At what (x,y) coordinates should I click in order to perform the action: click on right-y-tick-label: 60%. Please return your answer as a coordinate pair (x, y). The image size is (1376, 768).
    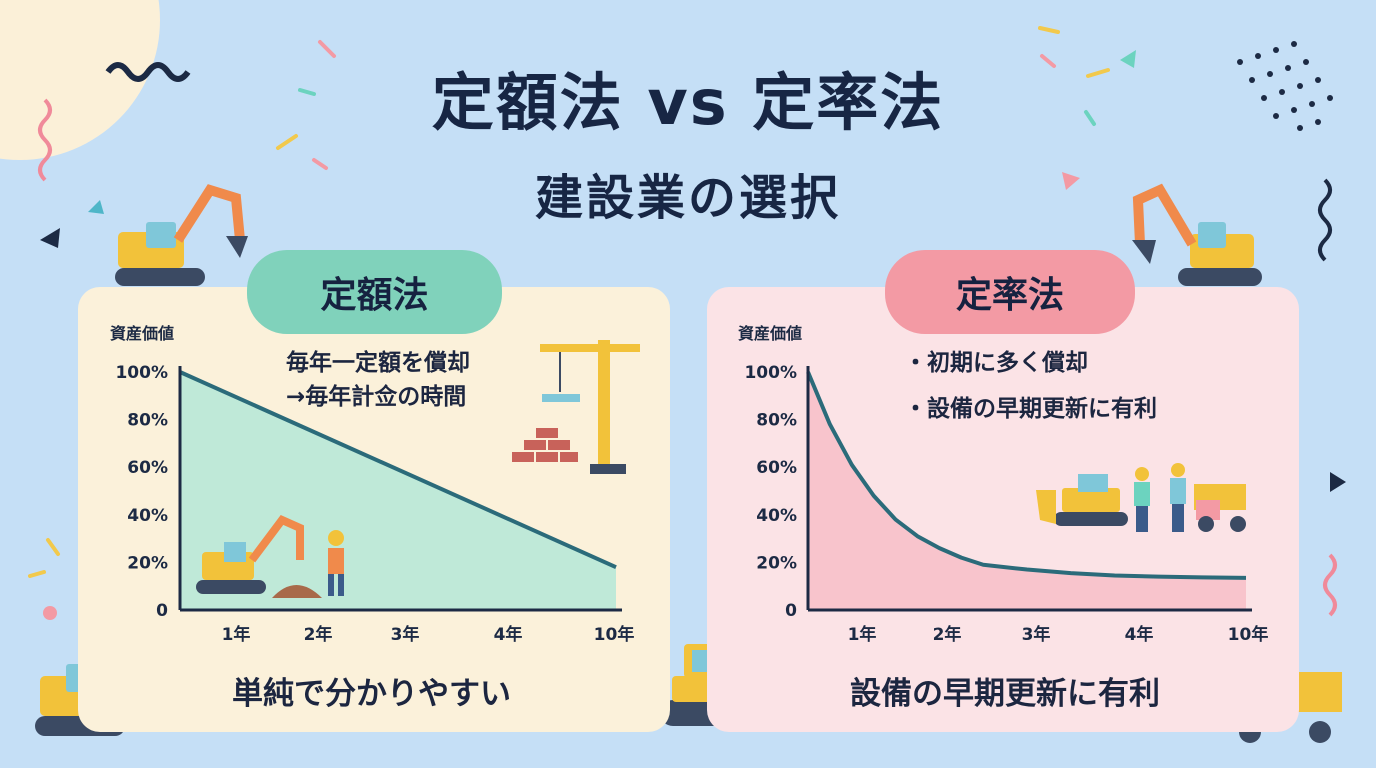
    Looking at the image, I should click on (776, 468).